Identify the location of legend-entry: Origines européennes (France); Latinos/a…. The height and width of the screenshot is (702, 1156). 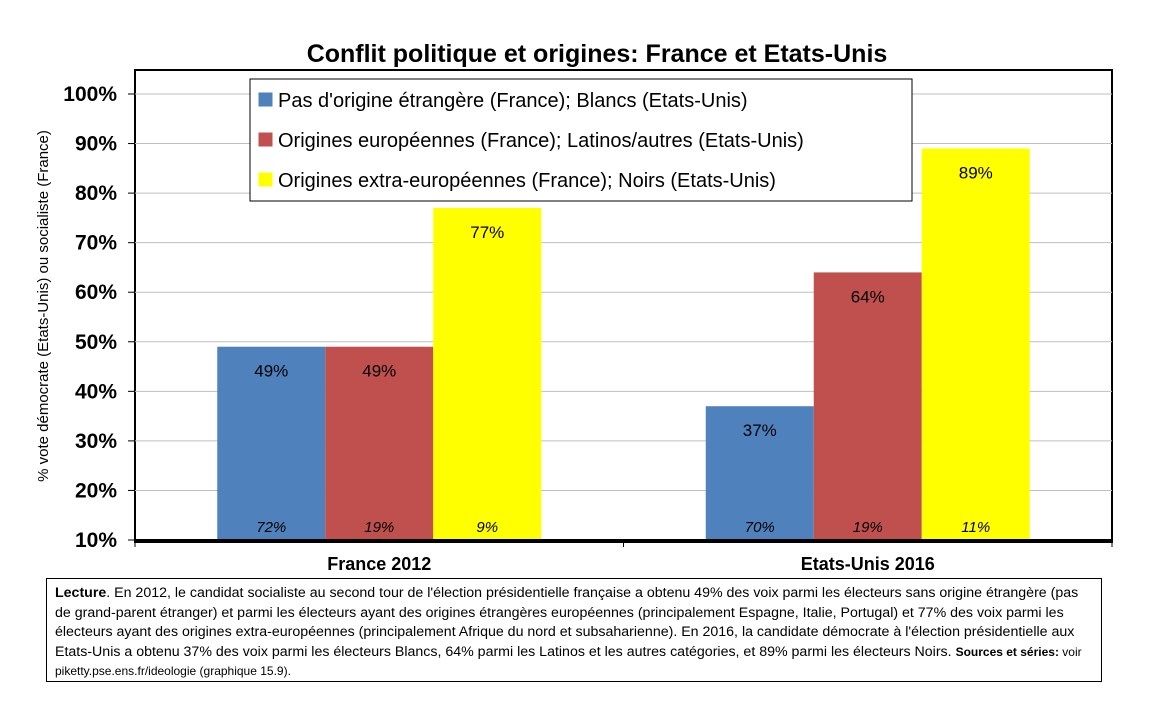
(541, 141).